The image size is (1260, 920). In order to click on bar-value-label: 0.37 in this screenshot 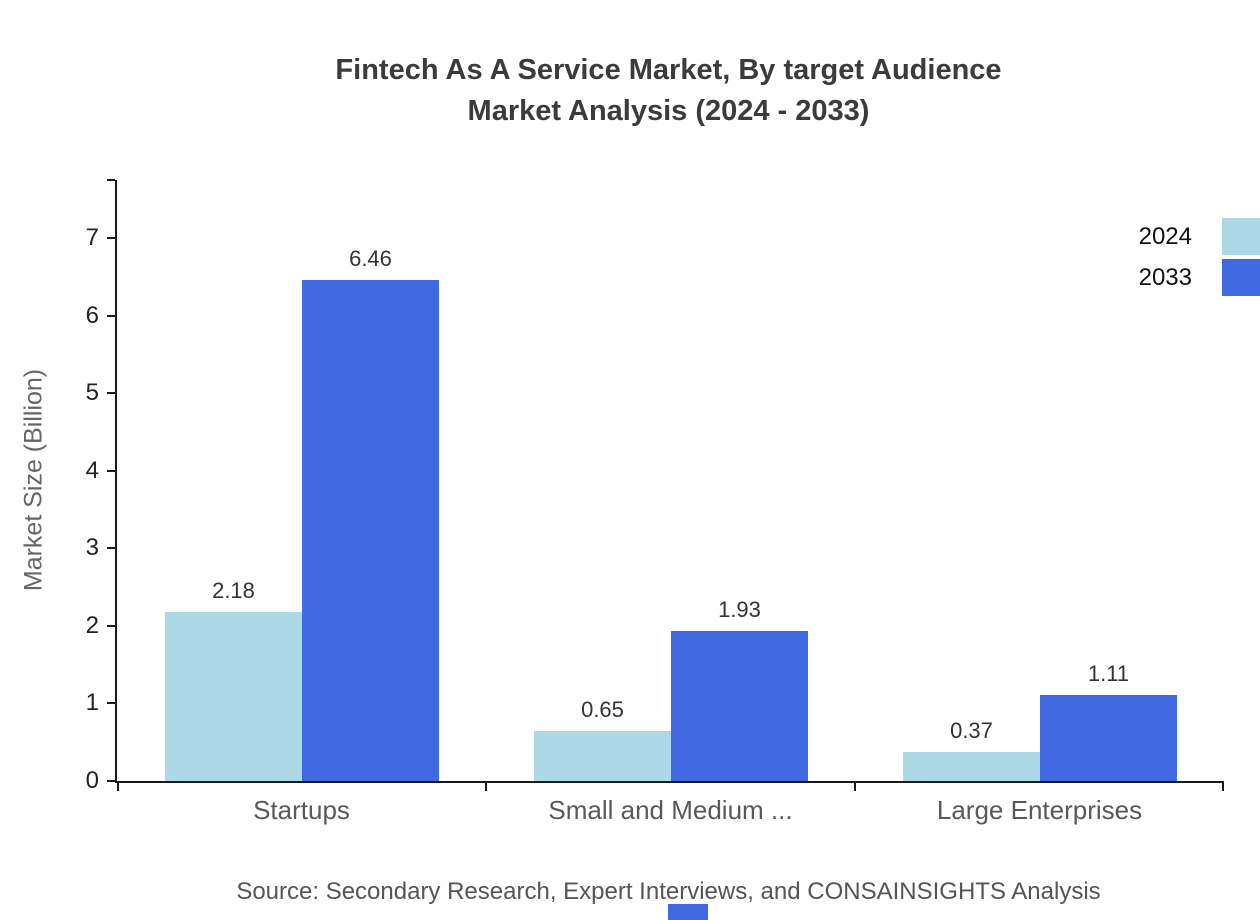, I will do `click(971, 730)`.